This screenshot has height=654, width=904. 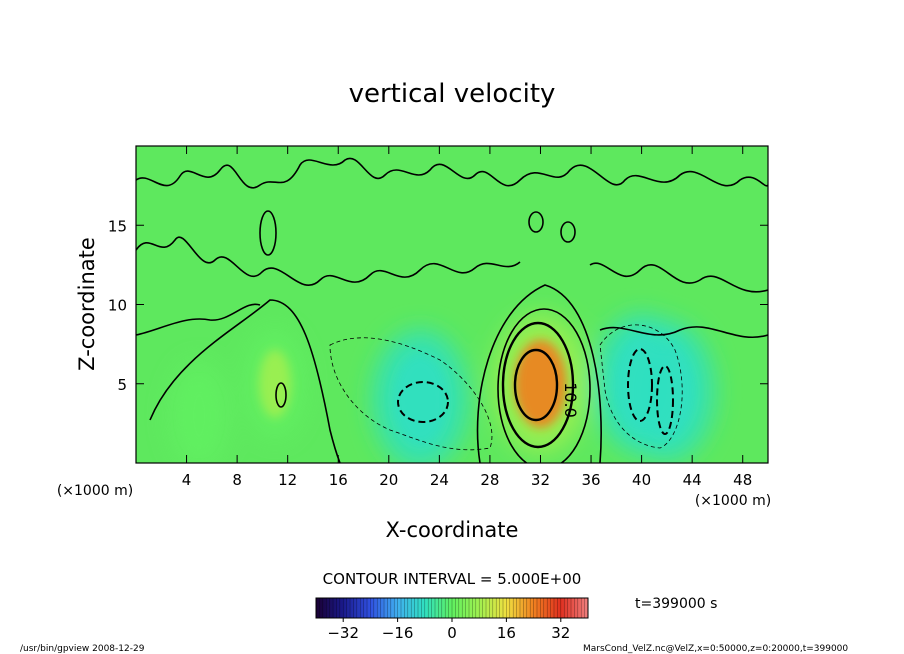 What do you see at coordinates (338, 480) in the screenshot?
I see `x-tick-label: 16` at bounding box center [338, 480].